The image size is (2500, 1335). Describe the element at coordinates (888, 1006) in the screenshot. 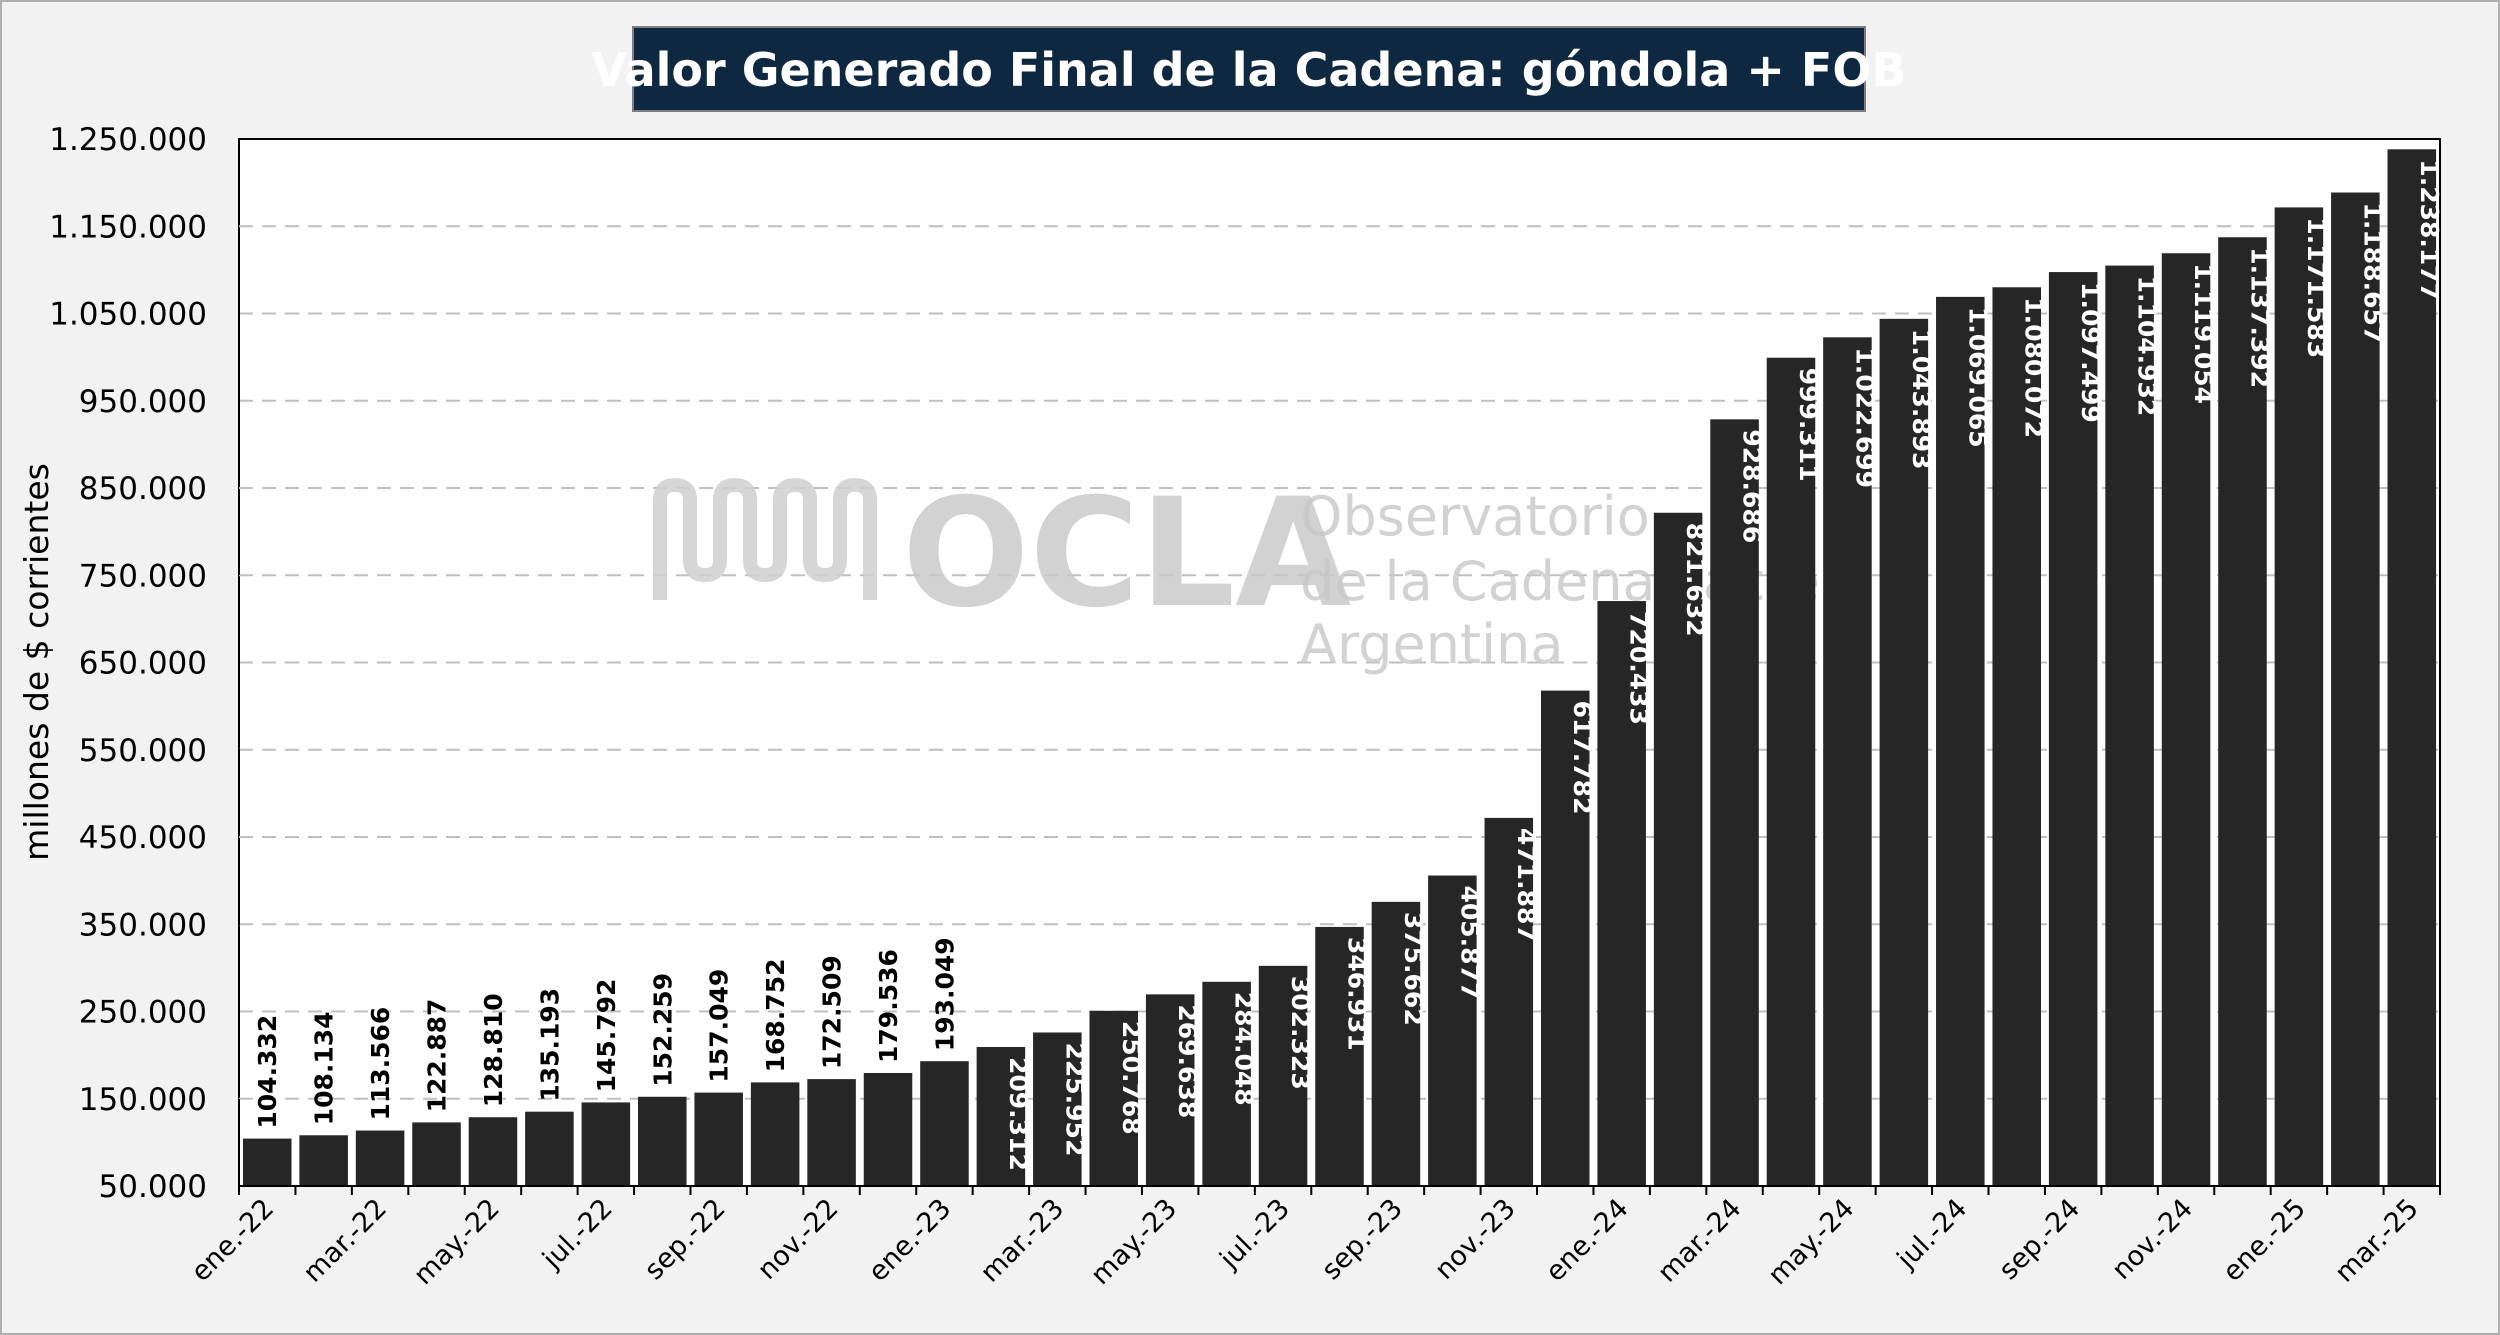

I see `bar-data-label: 179.536` at that location.